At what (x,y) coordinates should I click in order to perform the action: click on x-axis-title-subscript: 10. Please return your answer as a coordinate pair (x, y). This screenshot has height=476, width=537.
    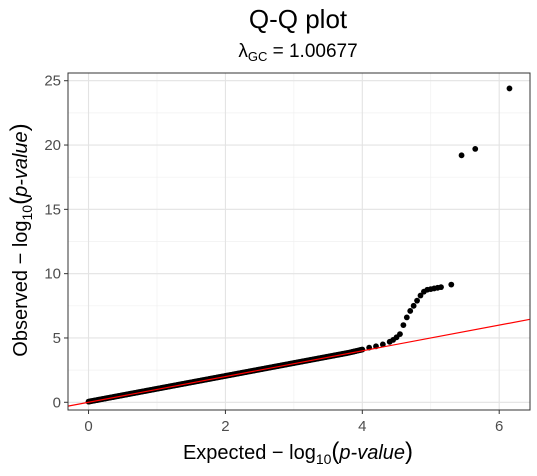
    Looking at the image, I should click on (324, 459).